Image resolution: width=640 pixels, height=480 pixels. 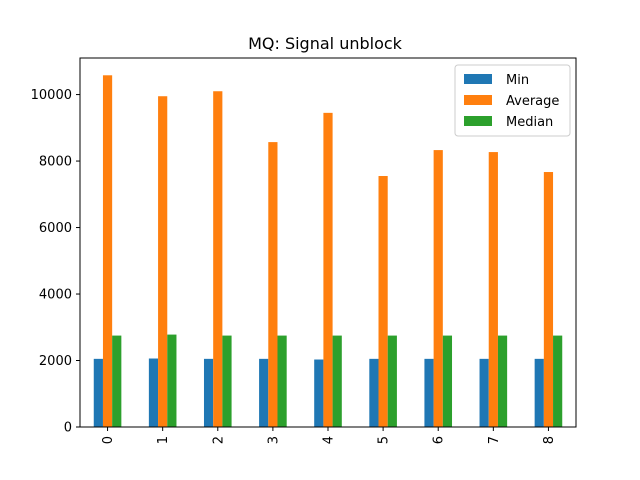 What do you see at coordinates (55, 262) in the screenshot?
I see `y-axis: 0 2000 4000 6000 8000 10000` at bounding box center [55, 262].